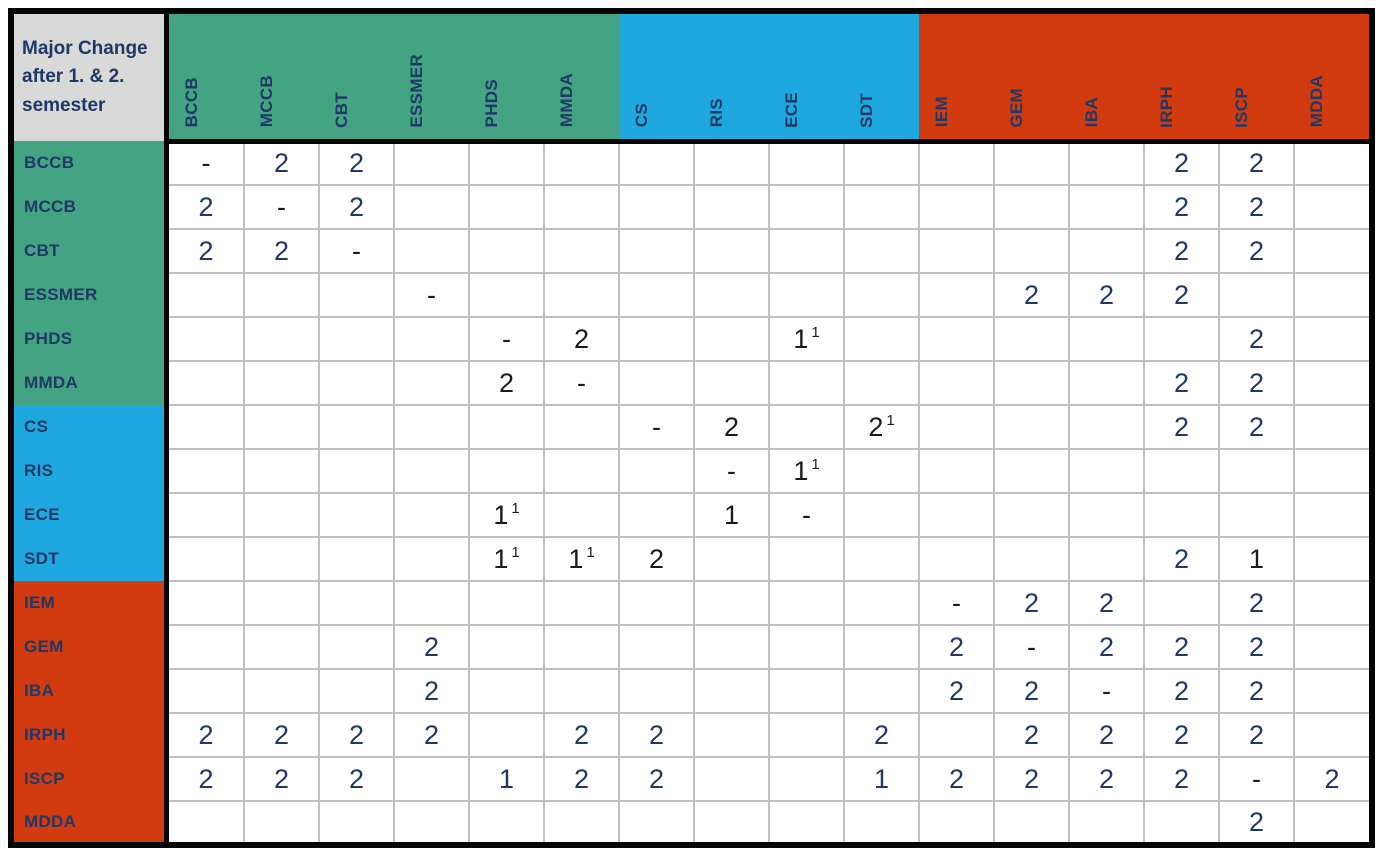 This screenshot has width=1400, height=856. What do you see at coordinates (356, 559) in the screenshot?
I see `cell-SDT-CBT` at bounding box center [356, 559].